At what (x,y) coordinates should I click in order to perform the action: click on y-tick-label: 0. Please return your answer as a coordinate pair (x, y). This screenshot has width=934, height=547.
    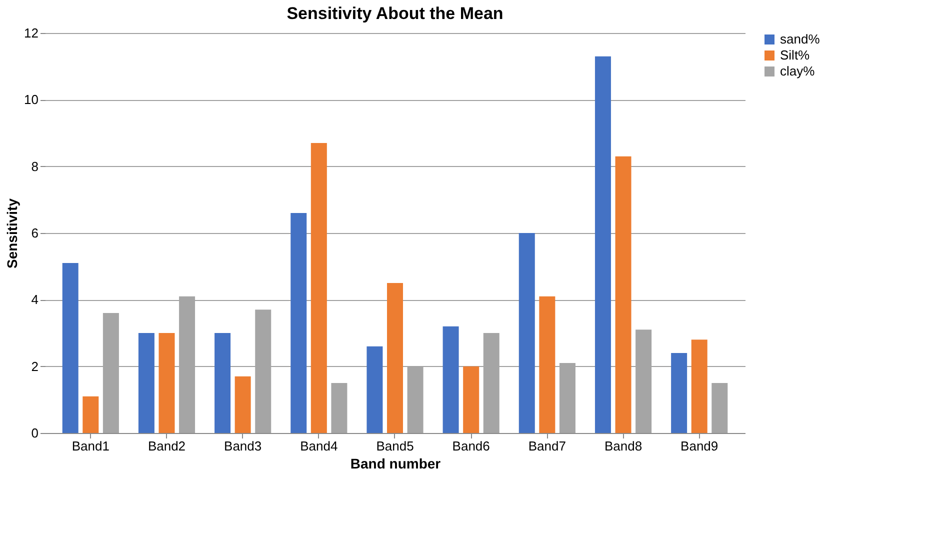
    Looking at the image, I should click on (34, 433).